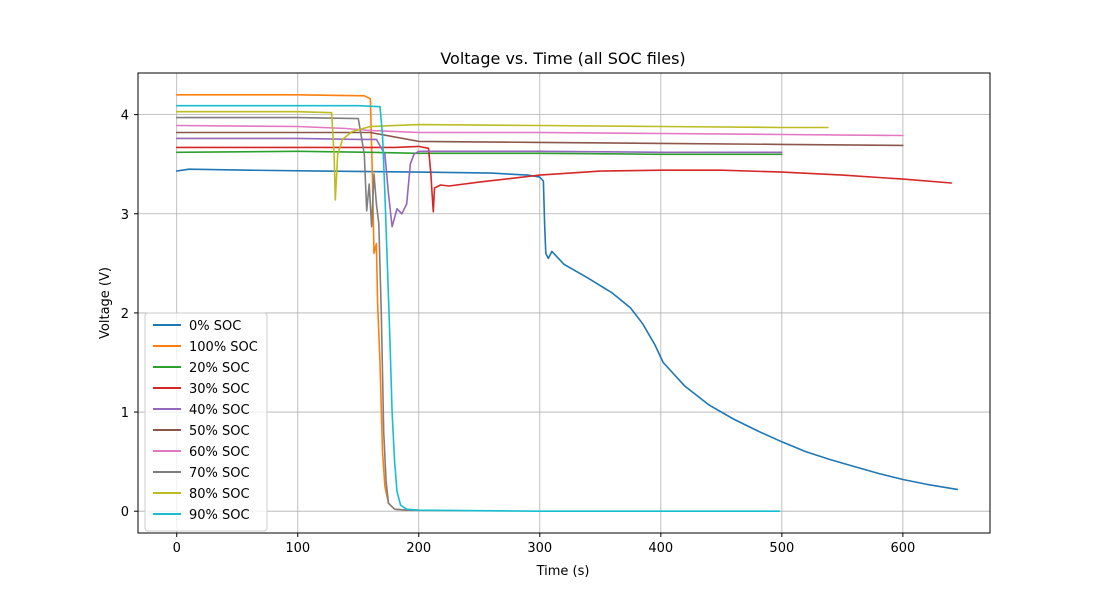 The image size is (1100, 600). I want to click on x-tick-label: 500, so click(781, 548).